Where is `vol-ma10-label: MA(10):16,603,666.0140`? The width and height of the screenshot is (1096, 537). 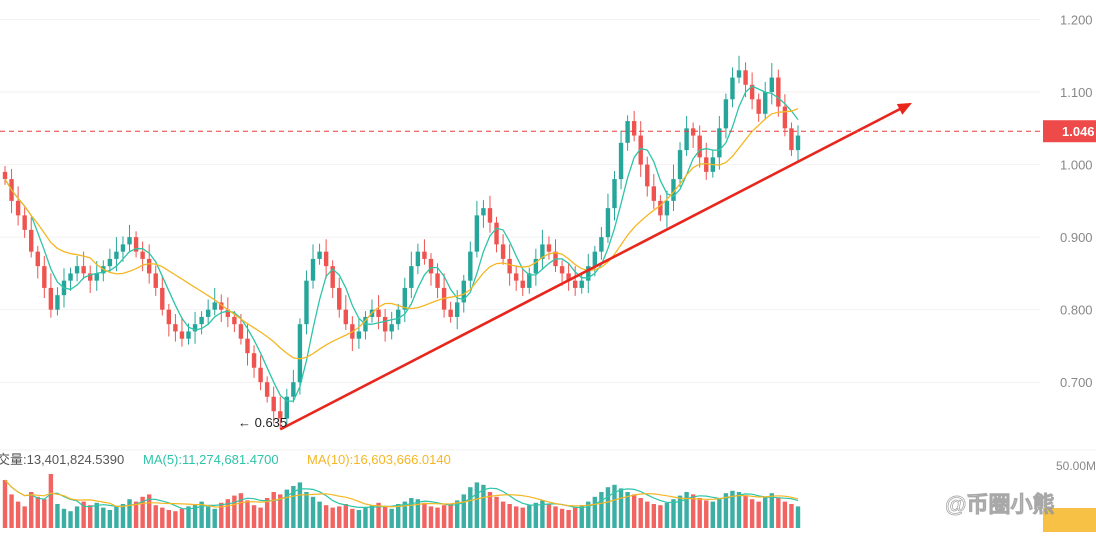 vol-ma10-label: MA(10):16,603,666.0140 is located at coordinates (379, 459).